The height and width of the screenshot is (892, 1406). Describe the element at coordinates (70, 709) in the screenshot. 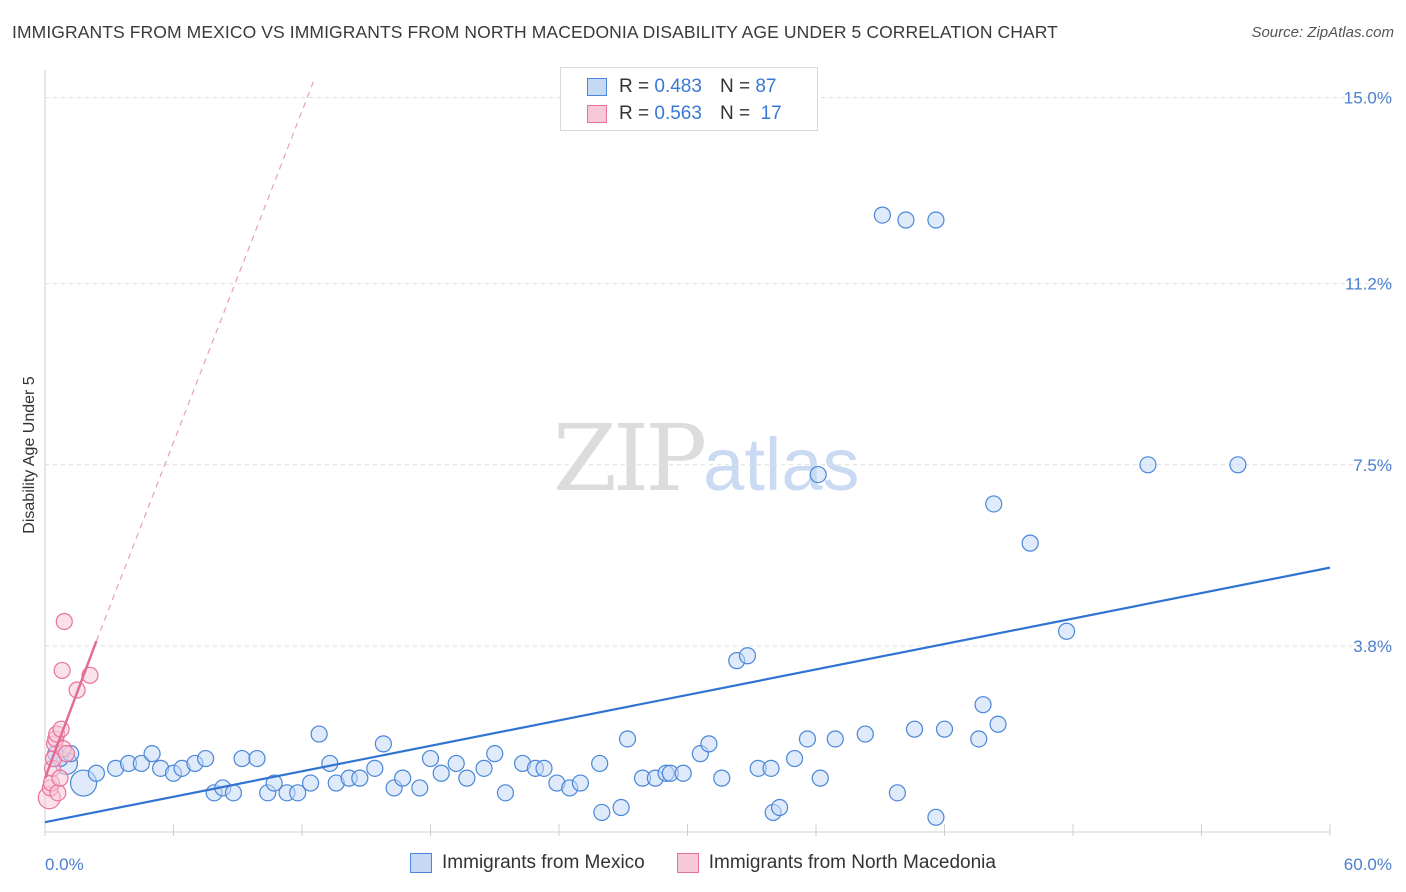

I see `north-macedonia-trend-line` at that location.